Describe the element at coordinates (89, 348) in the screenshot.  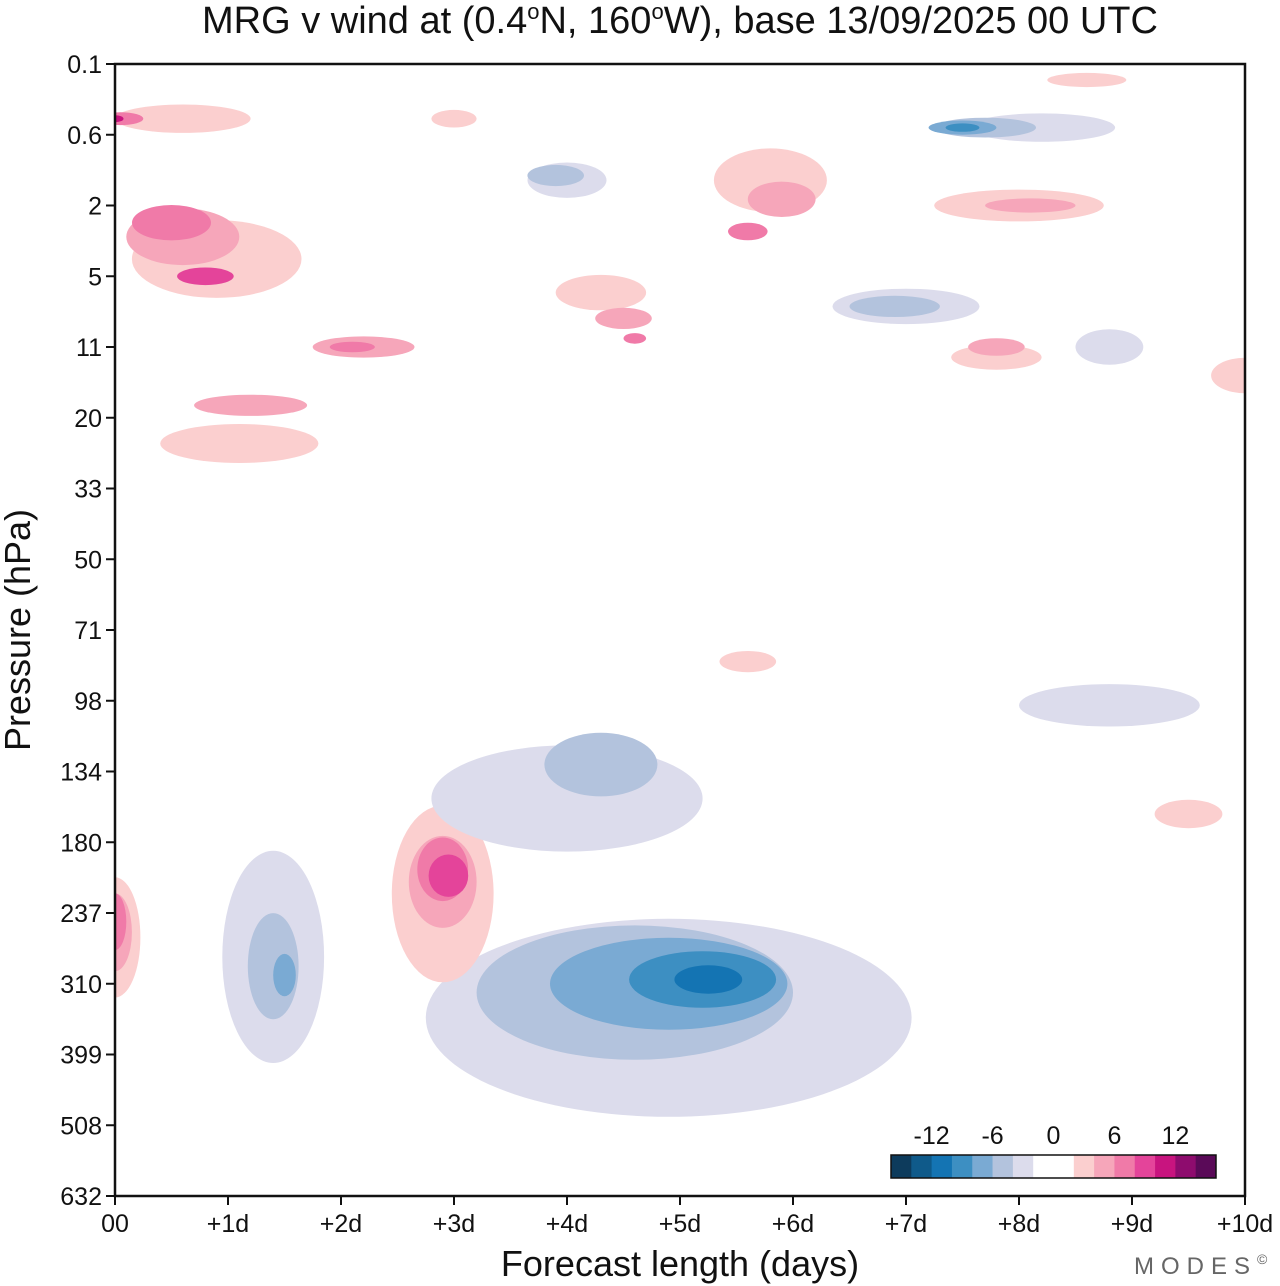
I see `y-tick-label: 11` at that location.